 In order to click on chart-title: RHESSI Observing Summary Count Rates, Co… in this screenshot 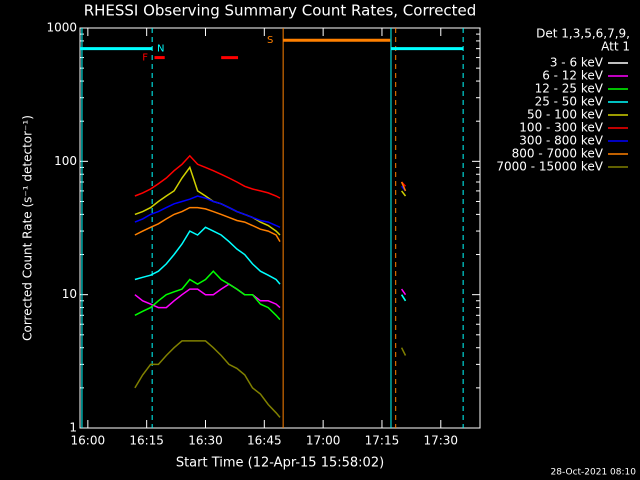, I will do `click(280, 11)`.